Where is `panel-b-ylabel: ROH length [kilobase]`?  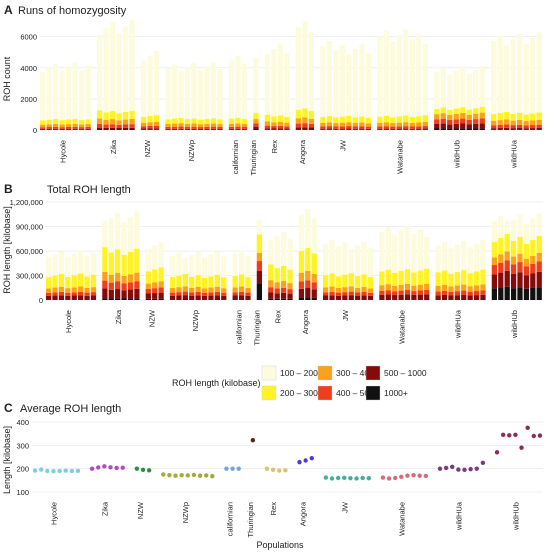
panel-b-ylabel: ROH length [kilobase] is located at coordinates (7, 250).